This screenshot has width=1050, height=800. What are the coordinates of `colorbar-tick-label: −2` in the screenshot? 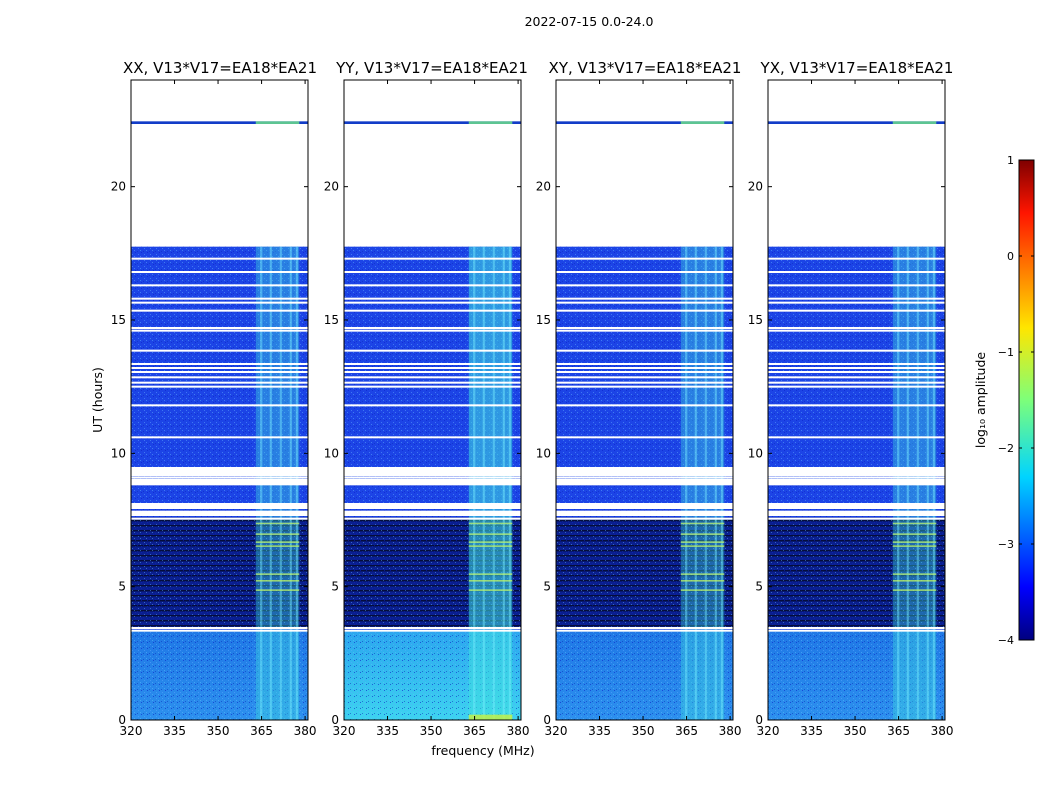 It's located at (1006, 448).